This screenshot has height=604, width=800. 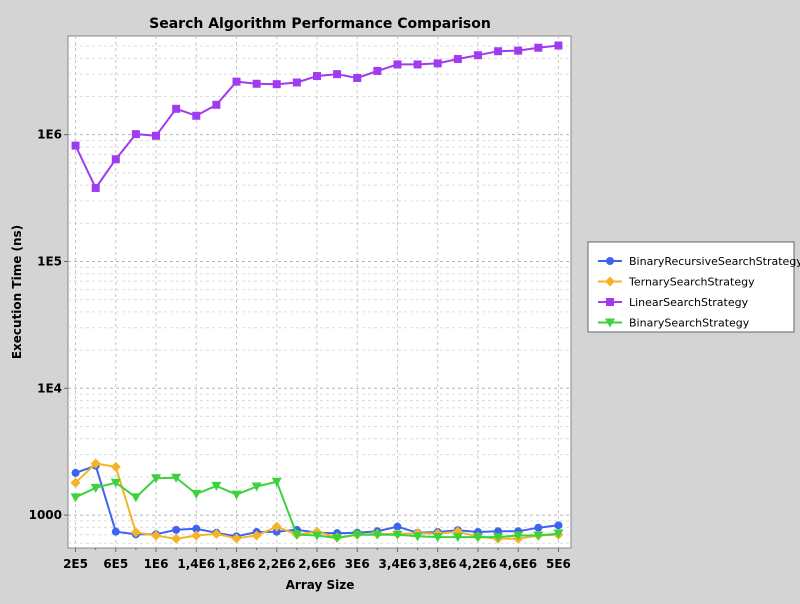 I want to click on x-tick-label: 4,6E6, so click(x=518, y=564).